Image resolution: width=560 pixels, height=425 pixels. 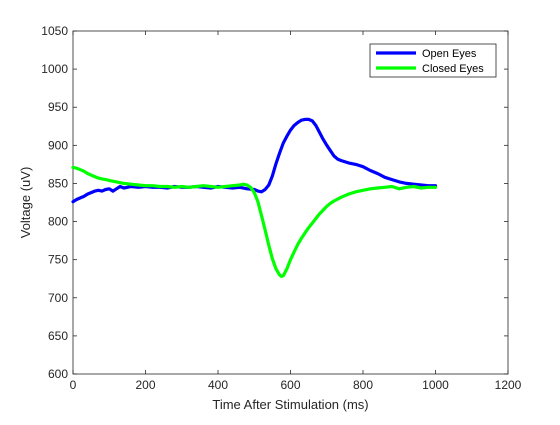 What do you see at coordinates (145, 385) in the screenshot?
I see `x-tick-label: 200` at bounding box center [145, 385].